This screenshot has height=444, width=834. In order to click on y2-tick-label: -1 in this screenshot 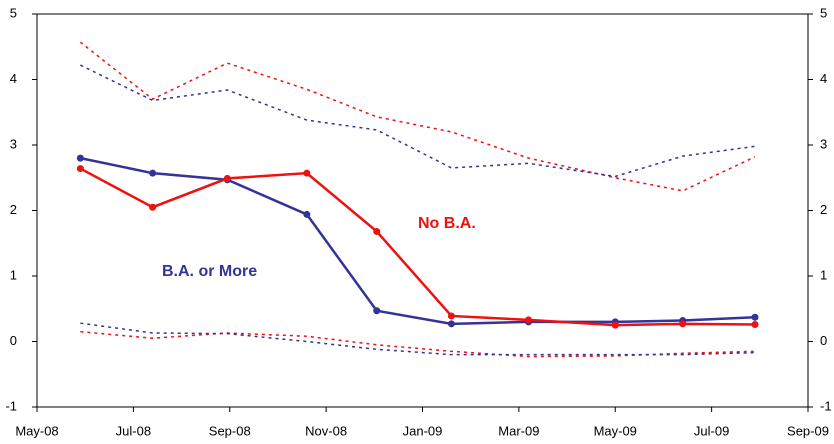, I will do `click(826, 405)`.